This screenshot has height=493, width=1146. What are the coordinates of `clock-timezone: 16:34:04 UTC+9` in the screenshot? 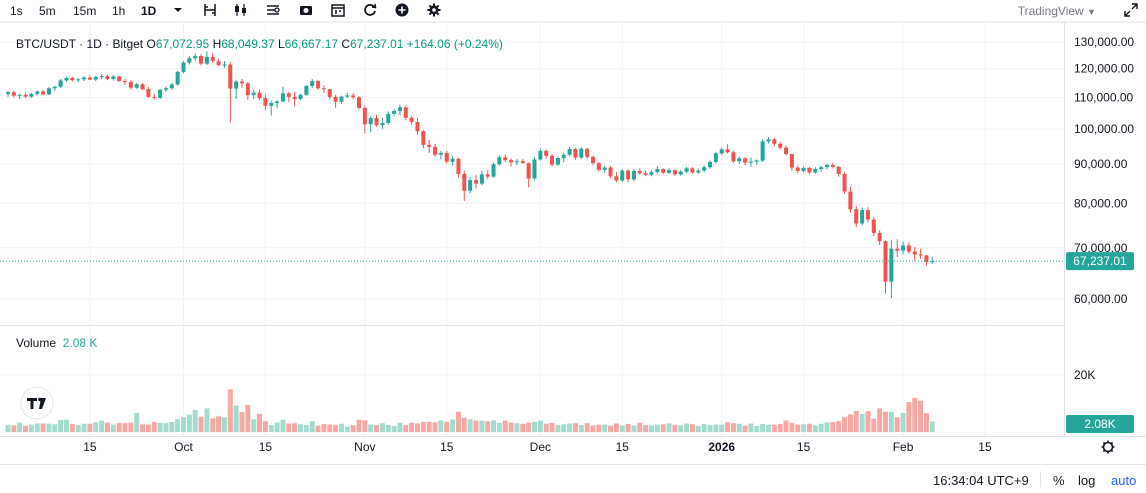 It's located at (981, 480).